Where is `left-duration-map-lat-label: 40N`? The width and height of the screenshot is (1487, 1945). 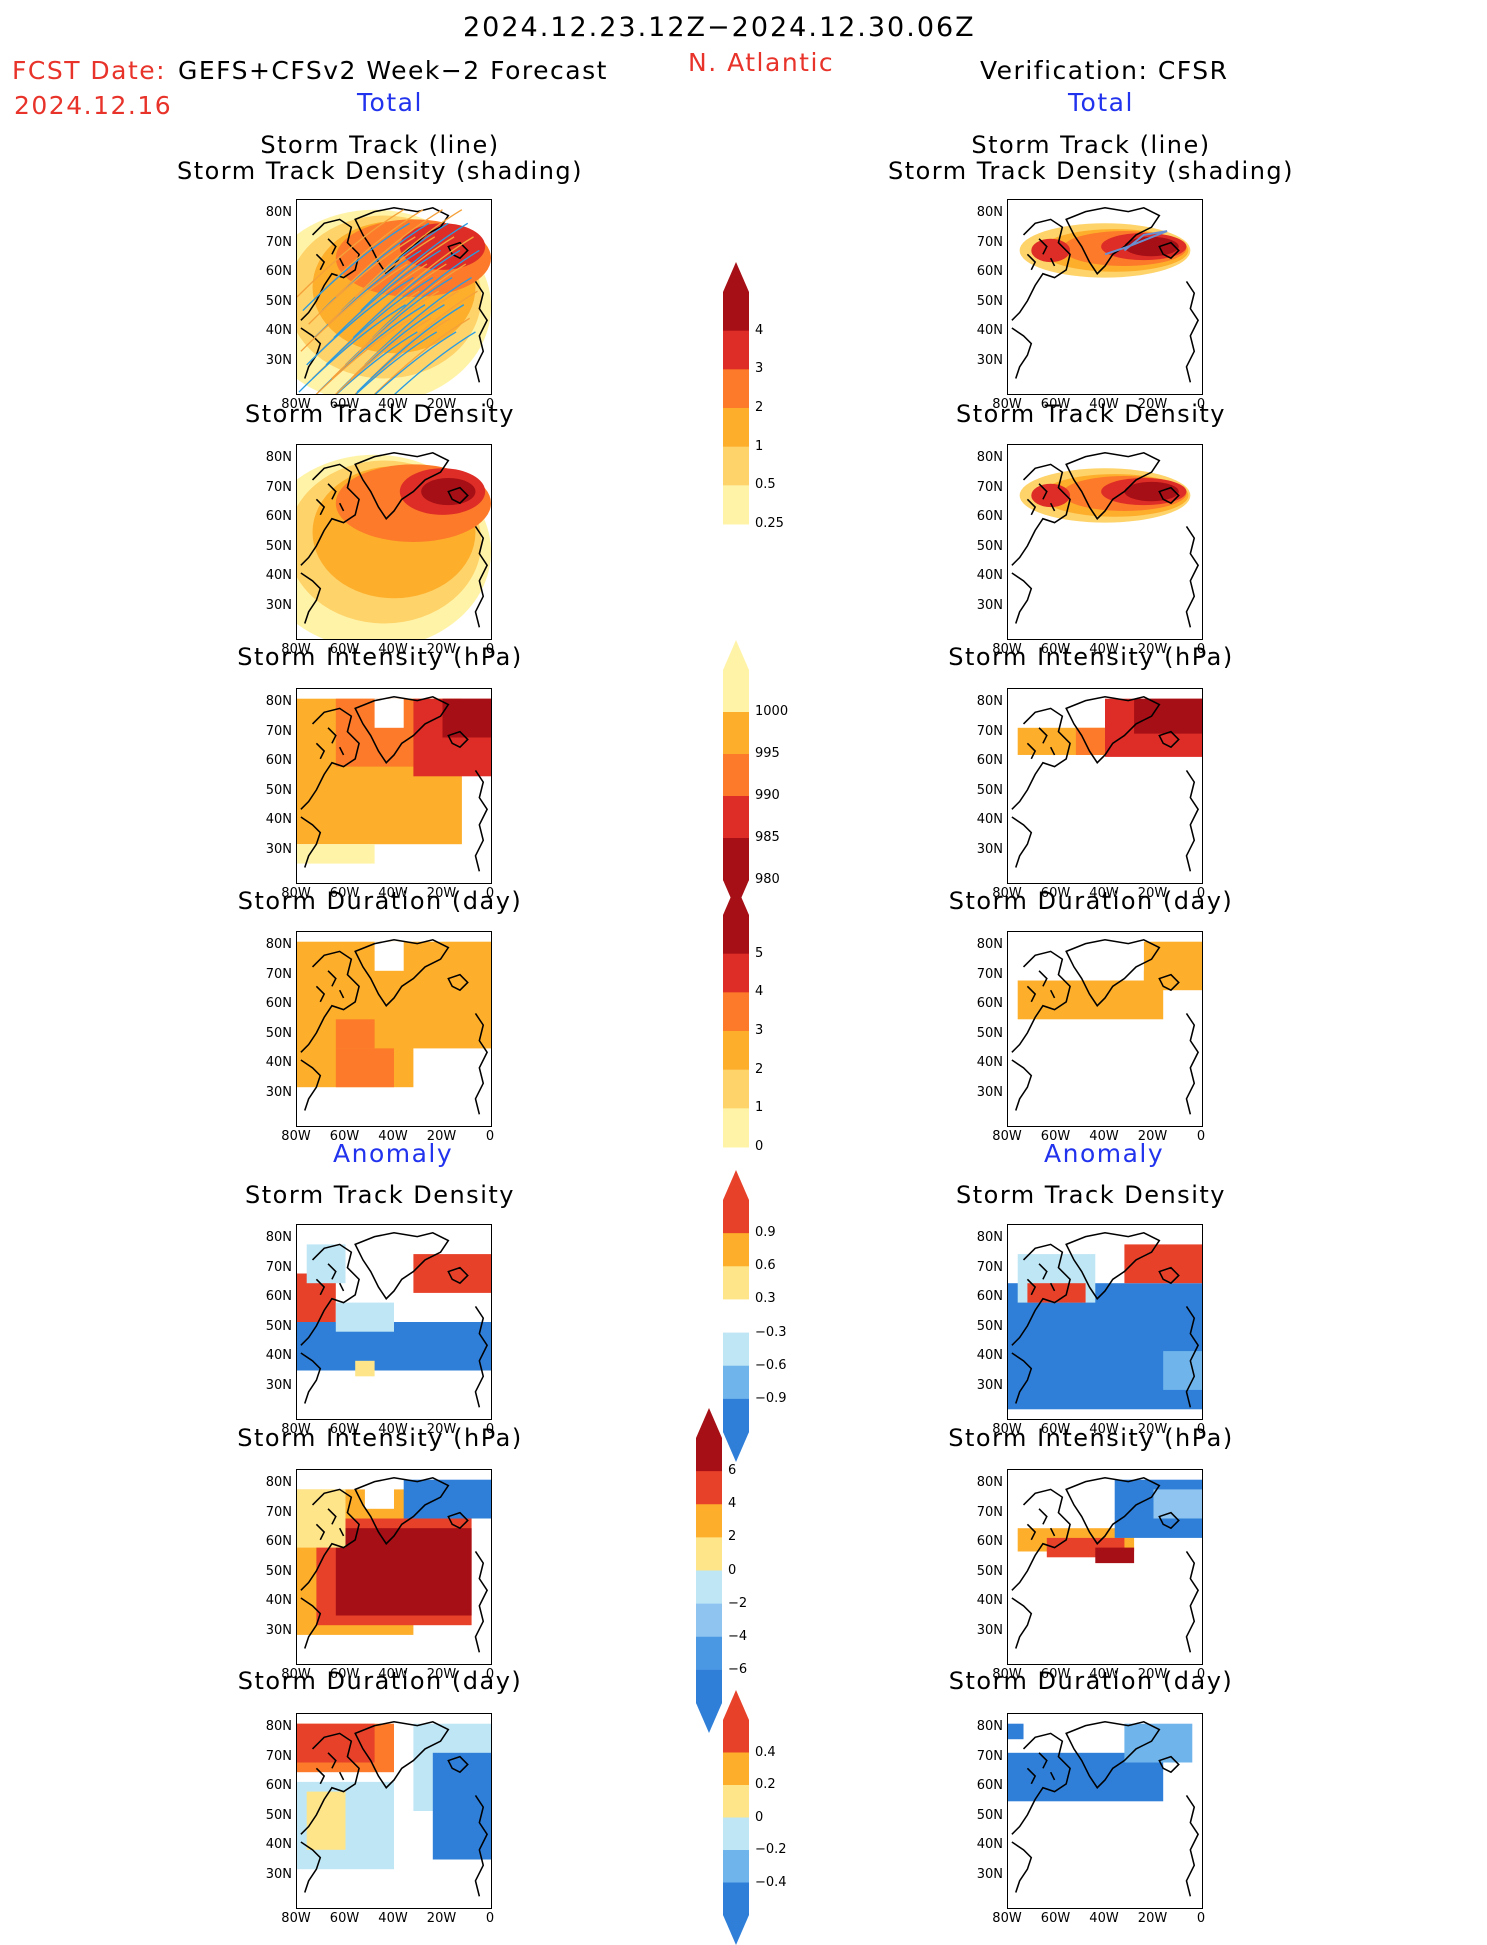 left-duration-map-lat-label: 40N is located at coordinates (278, 1062).